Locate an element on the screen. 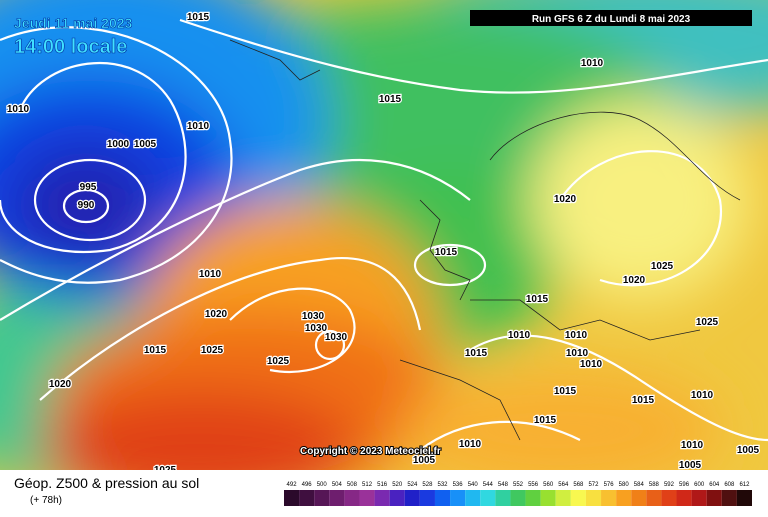 Image resolution: width=768 pixels, height=517 pixels. legend-label: 556 is located at coordinates (533, 485).